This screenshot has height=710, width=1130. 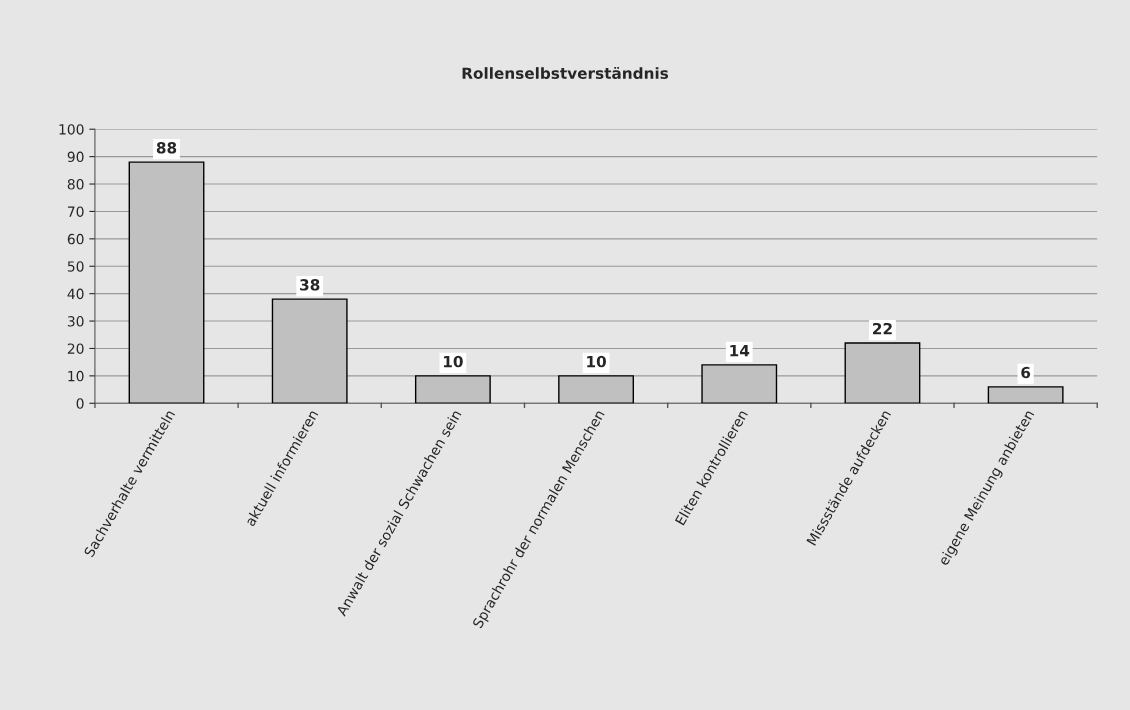 What do you see at coordinates (1026, 372) in the screenshot?
I see `data-label: 6` at bounding box center [1026, 372].